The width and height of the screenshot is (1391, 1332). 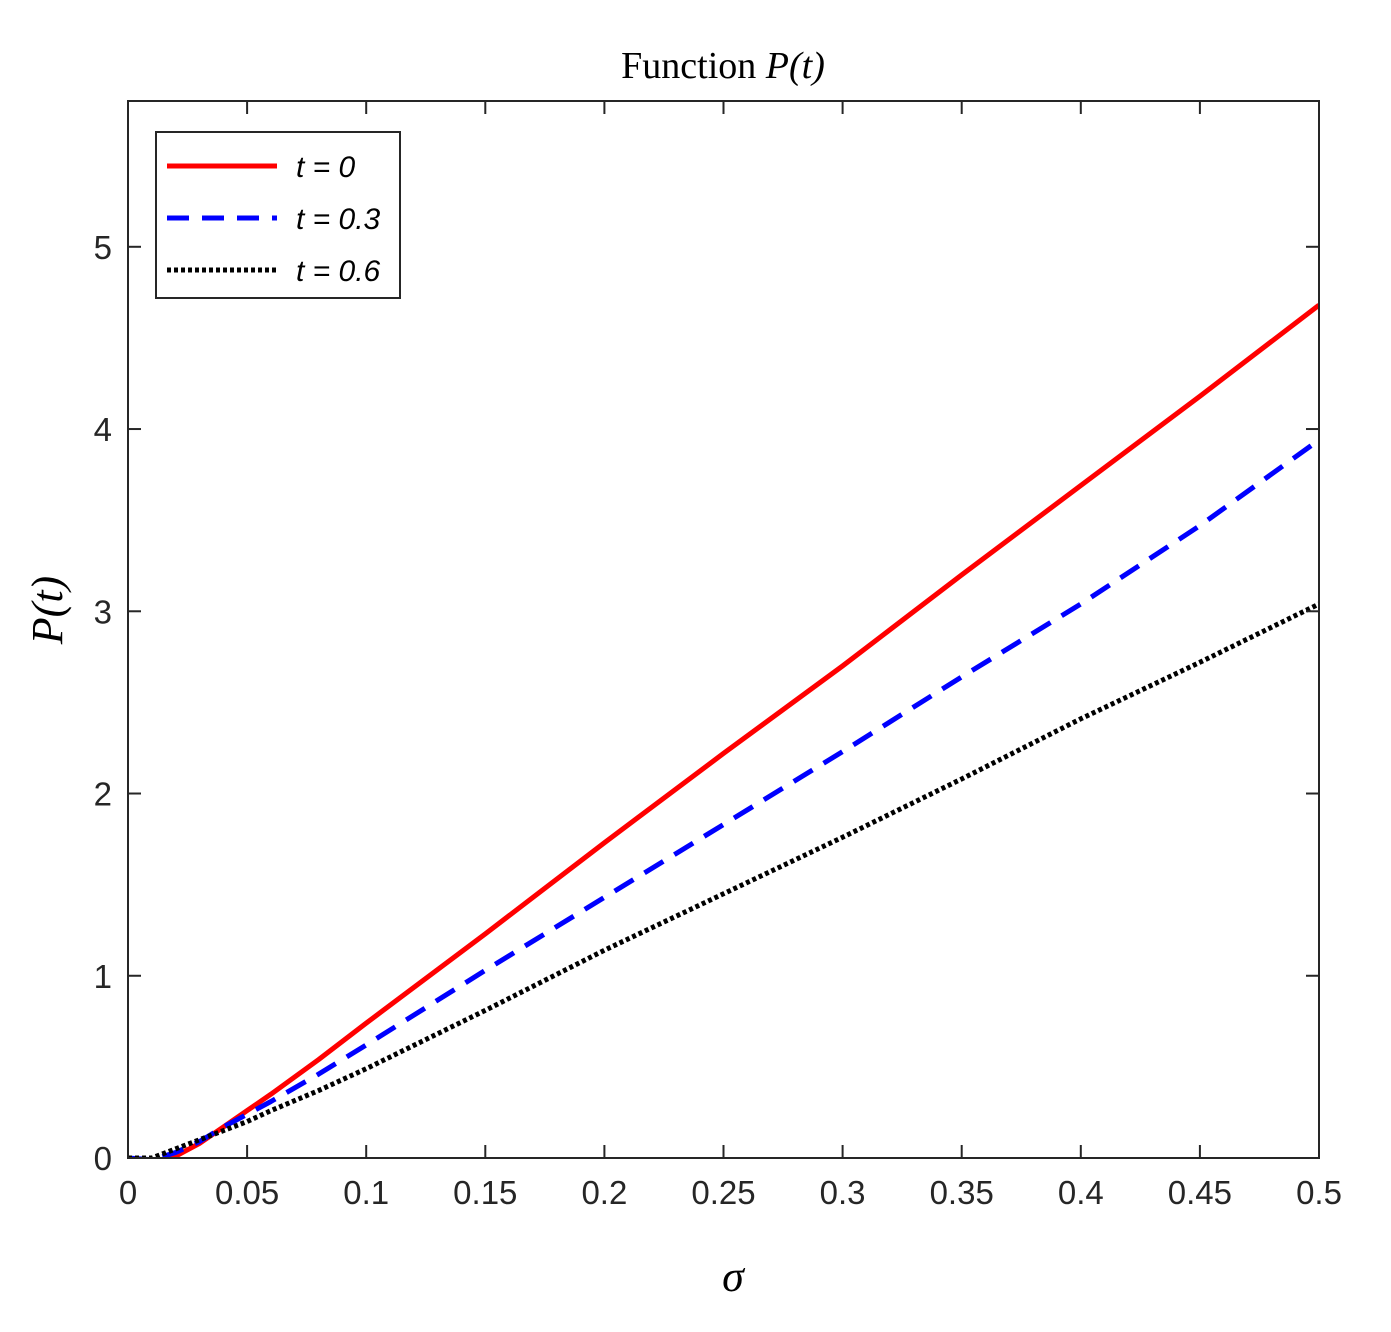 I want to click on chart-title-text: Function, so click(x=688, y=66).